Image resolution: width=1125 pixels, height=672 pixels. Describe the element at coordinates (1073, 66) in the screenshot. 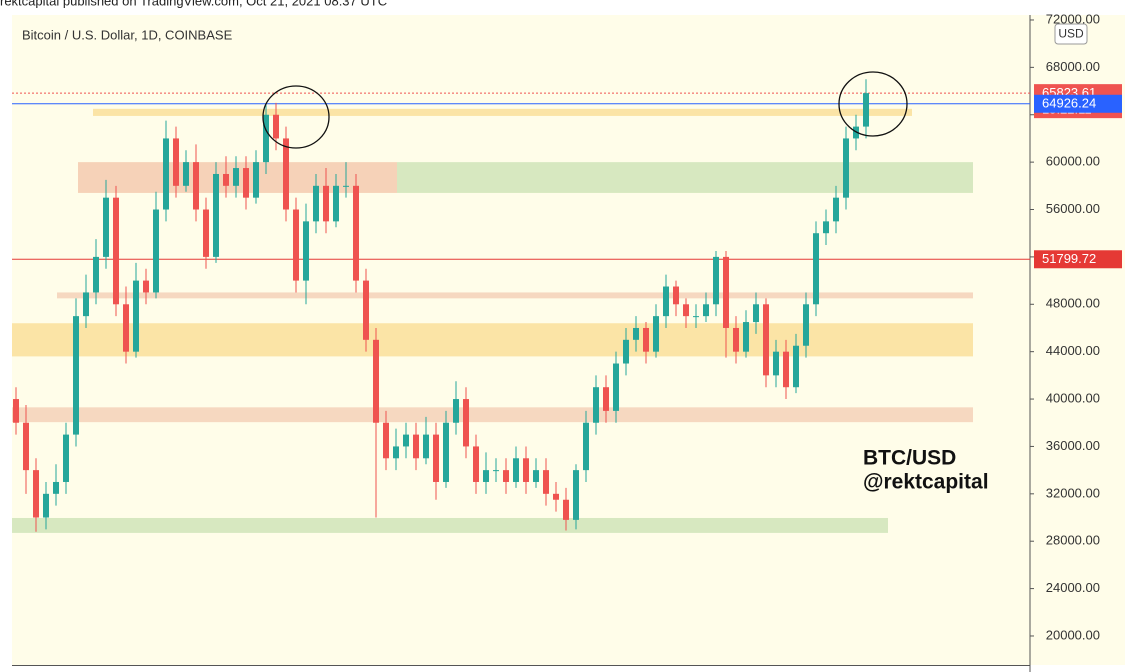

I see `y-tick-label: 68000.00` at that location.